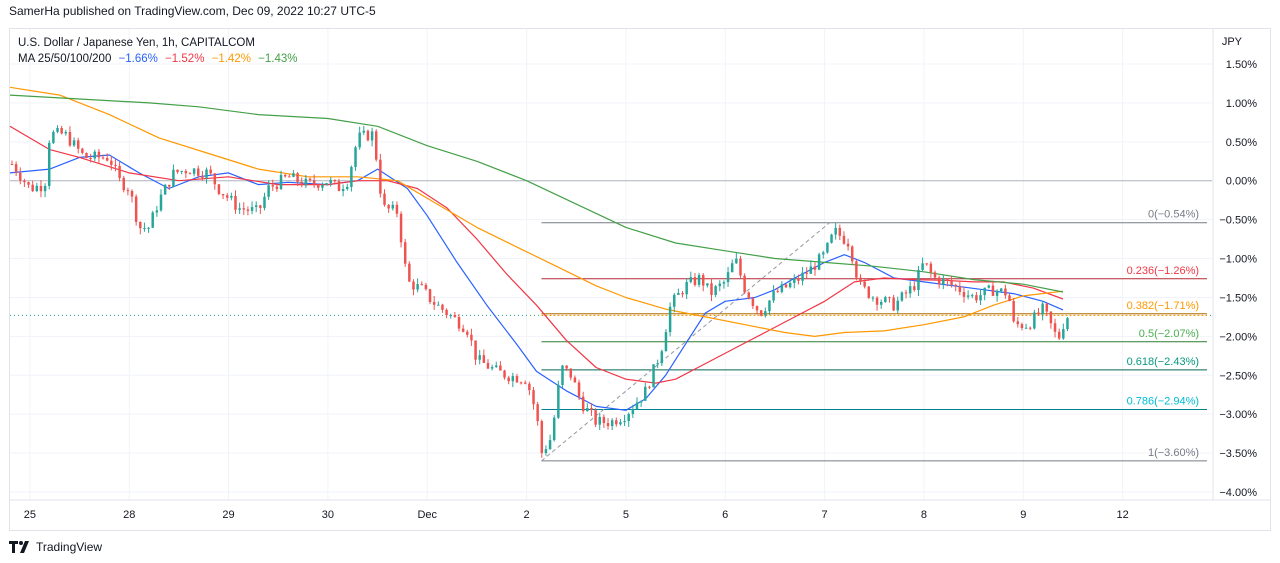 This screenshot has width=1280, height=563. What do you see at coordinates (228, 515) in the screenshot?
I see `x-tick-label: 29` at bounding box center [228, 515].